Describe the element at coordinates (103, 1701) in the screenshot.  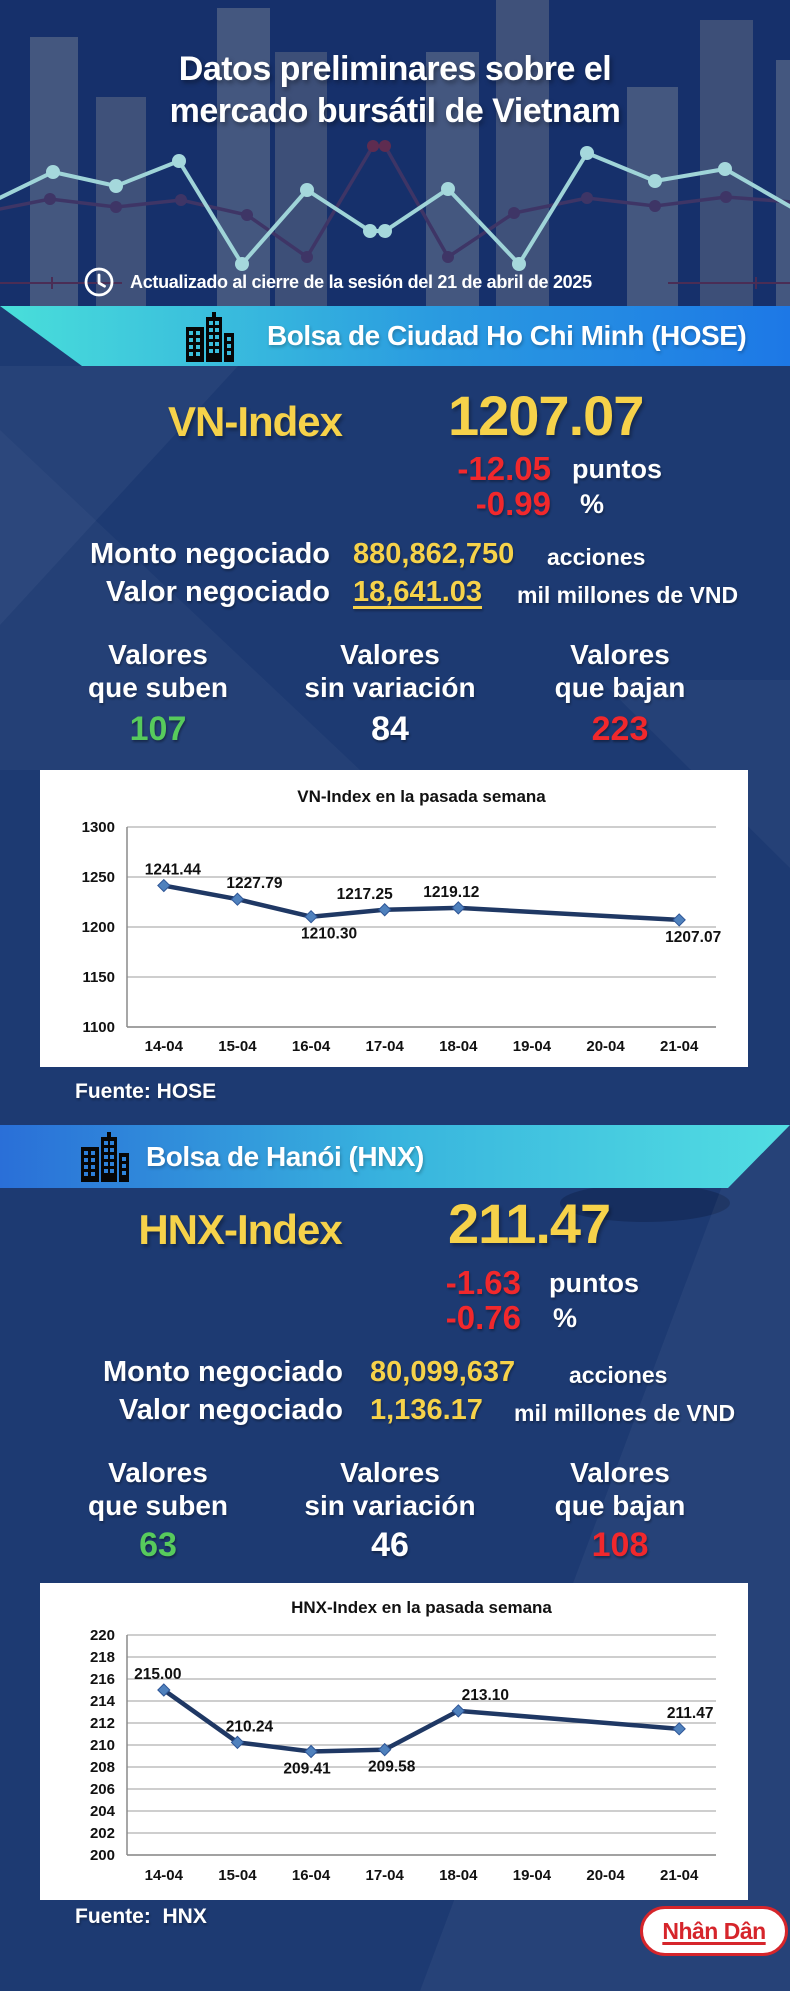
I see `svg-text: 214` at that location.